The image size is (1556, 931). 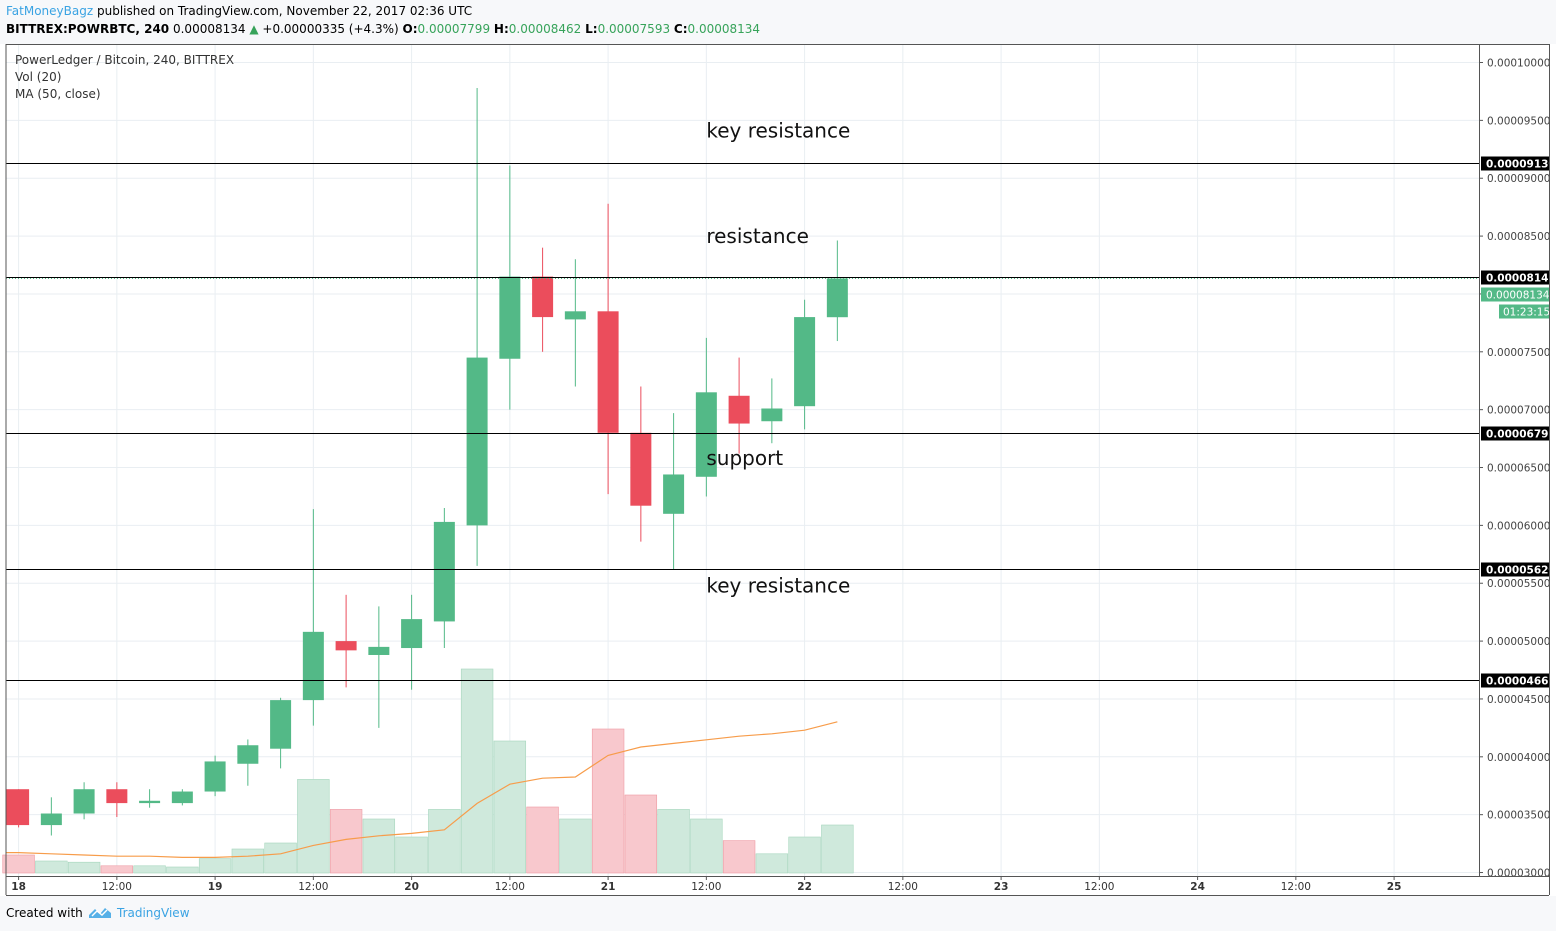 What do you see at coordinates (634, 29) in the screenshot?
I see `low-value: 0.00007593` at bounding box center [634, 29].